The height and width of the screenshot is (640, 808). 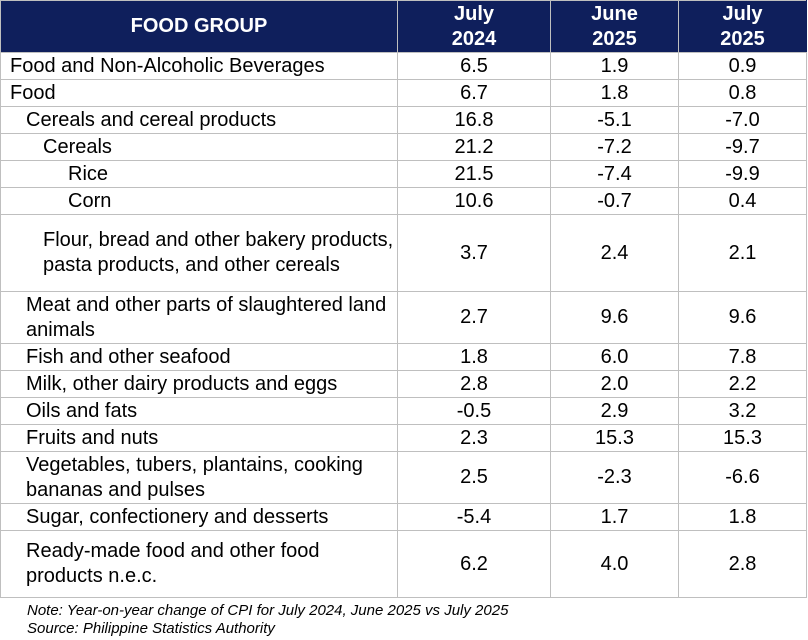 I want to click on header-july-2025: July 2025, so click(x=742, y=26).